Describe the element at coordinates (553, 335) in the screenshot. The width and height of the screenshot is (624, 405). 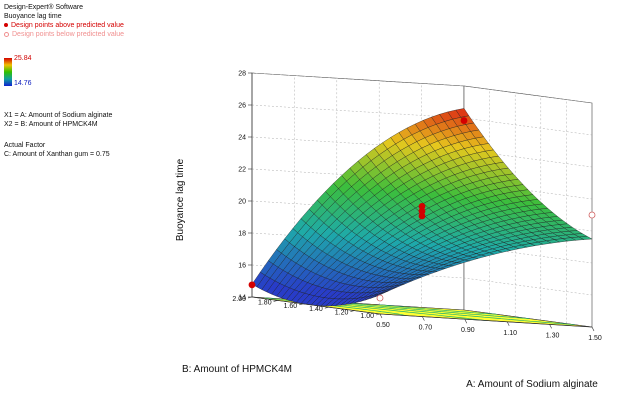
I see `x-tick-label: 1.30` at that location.